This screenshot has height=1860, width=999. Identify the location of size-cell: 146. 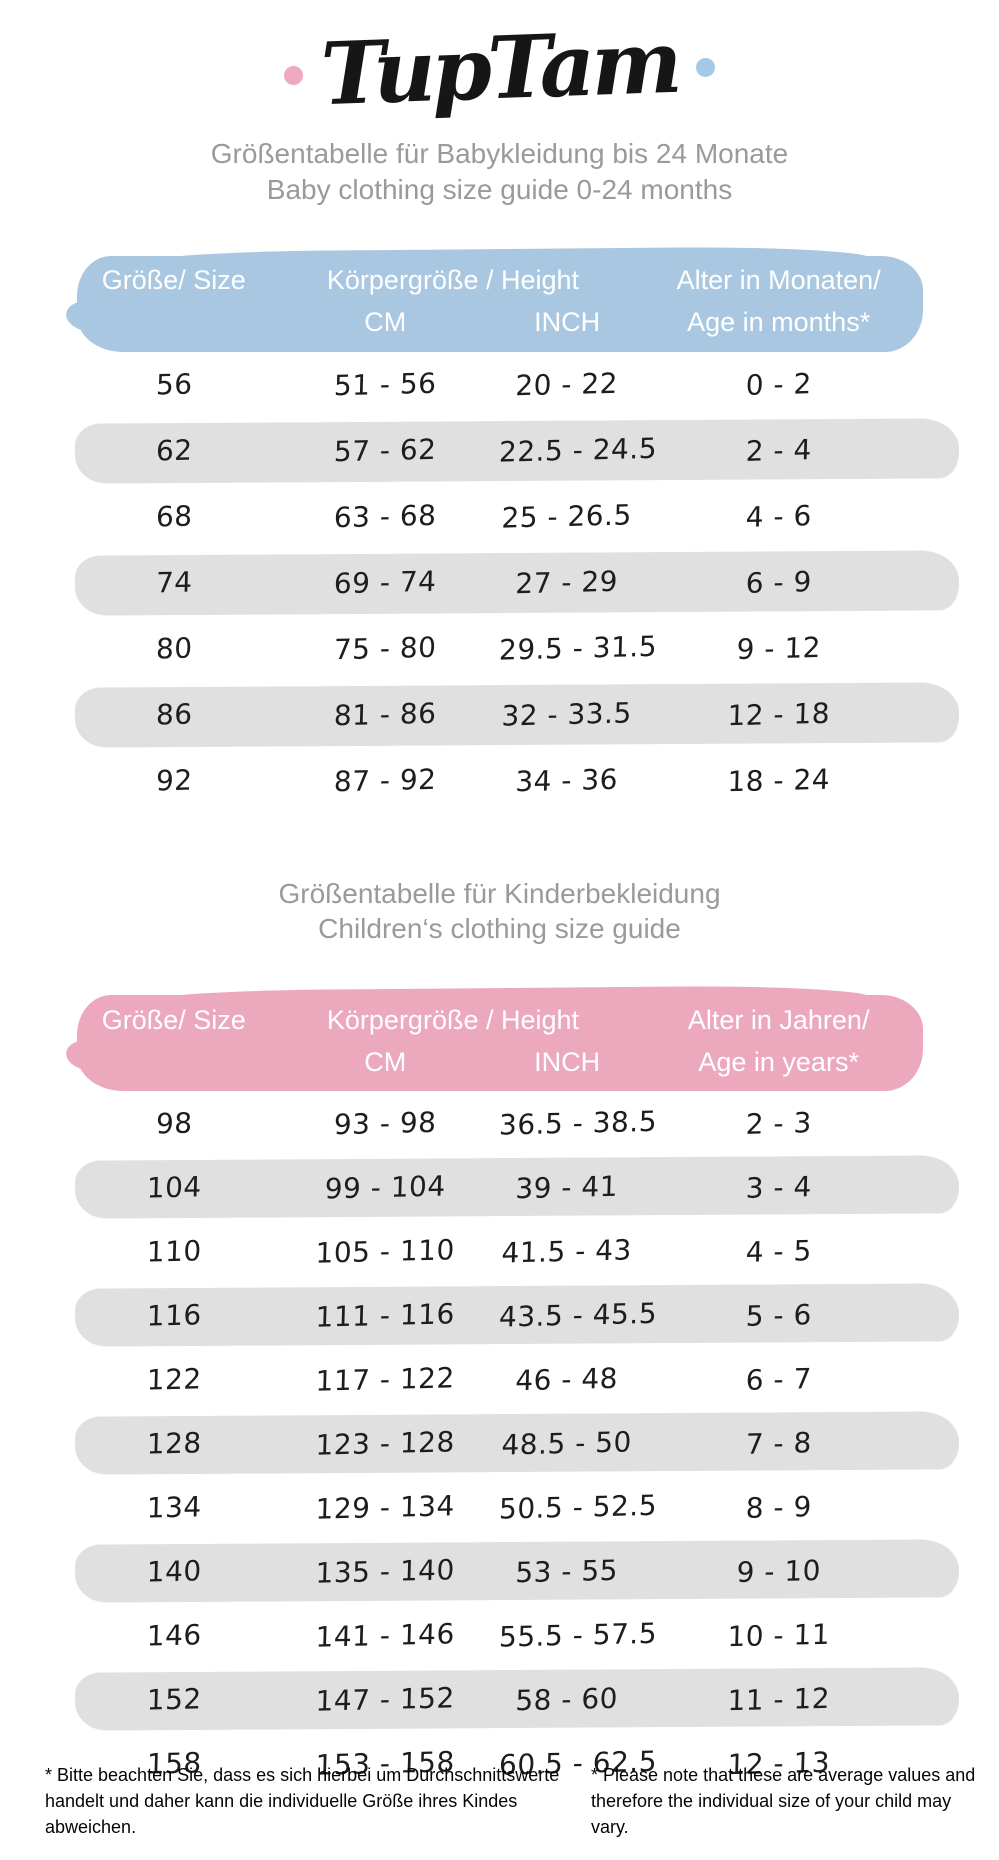
(173, 1635).